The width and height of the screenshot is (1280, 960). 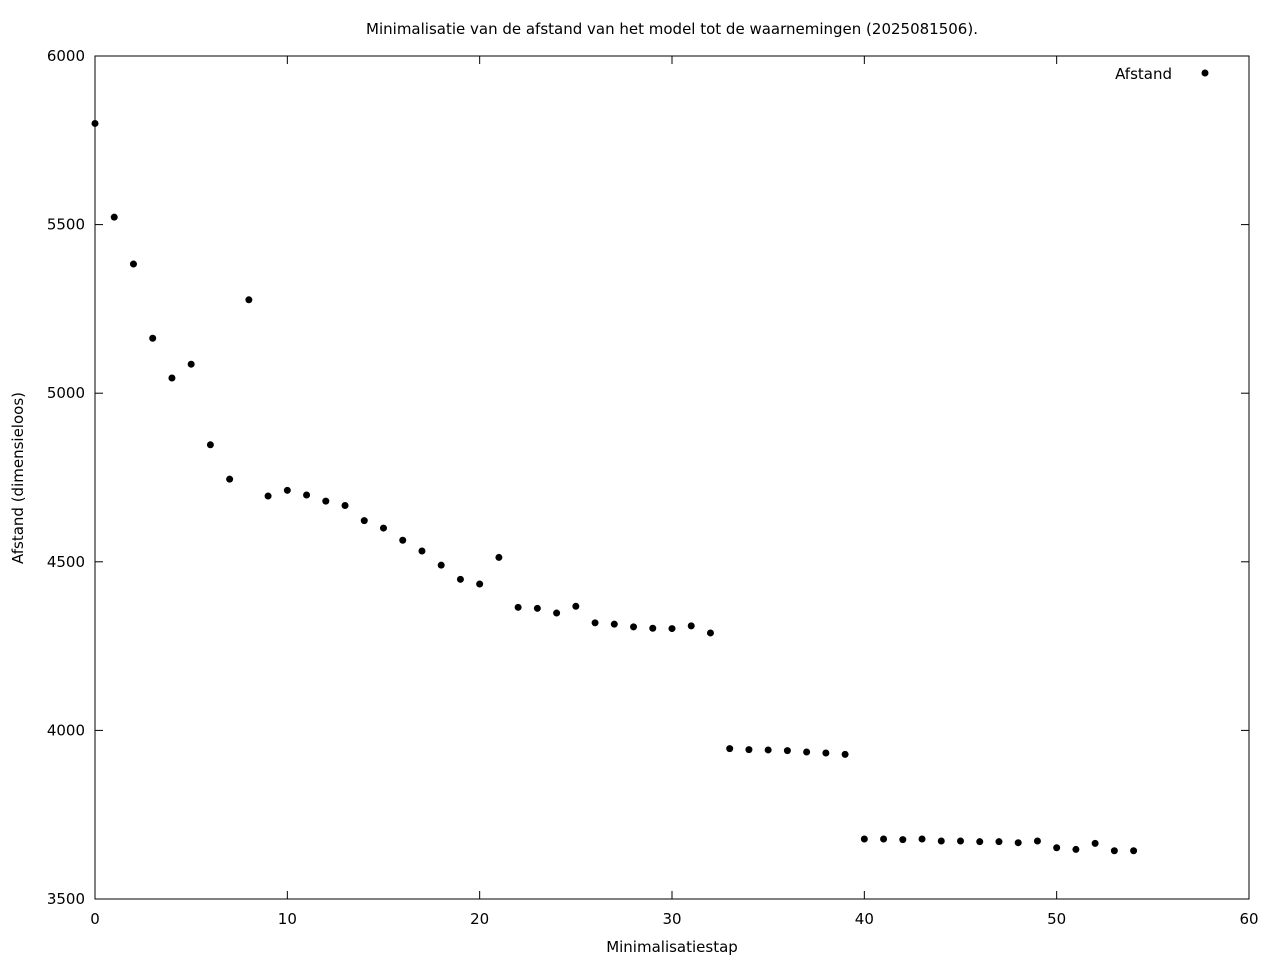 What do you see at coordinates (66, 393) in the screenshot?
I see `y-tick-label: 5000` at bounding box center [66, 393].